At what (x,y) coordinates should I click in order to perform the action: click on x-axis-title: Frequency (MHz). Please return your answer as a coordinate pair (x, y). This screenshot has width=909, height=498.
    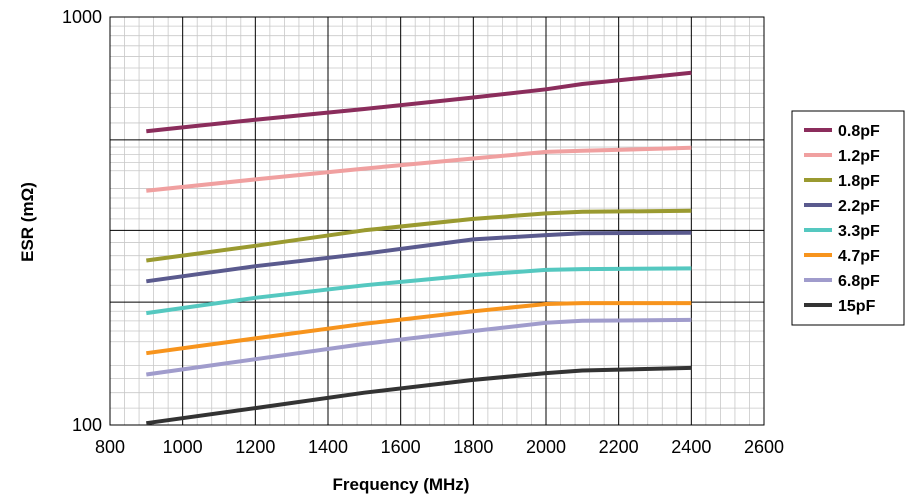
    Looking at the image, I should click on (401, 484).